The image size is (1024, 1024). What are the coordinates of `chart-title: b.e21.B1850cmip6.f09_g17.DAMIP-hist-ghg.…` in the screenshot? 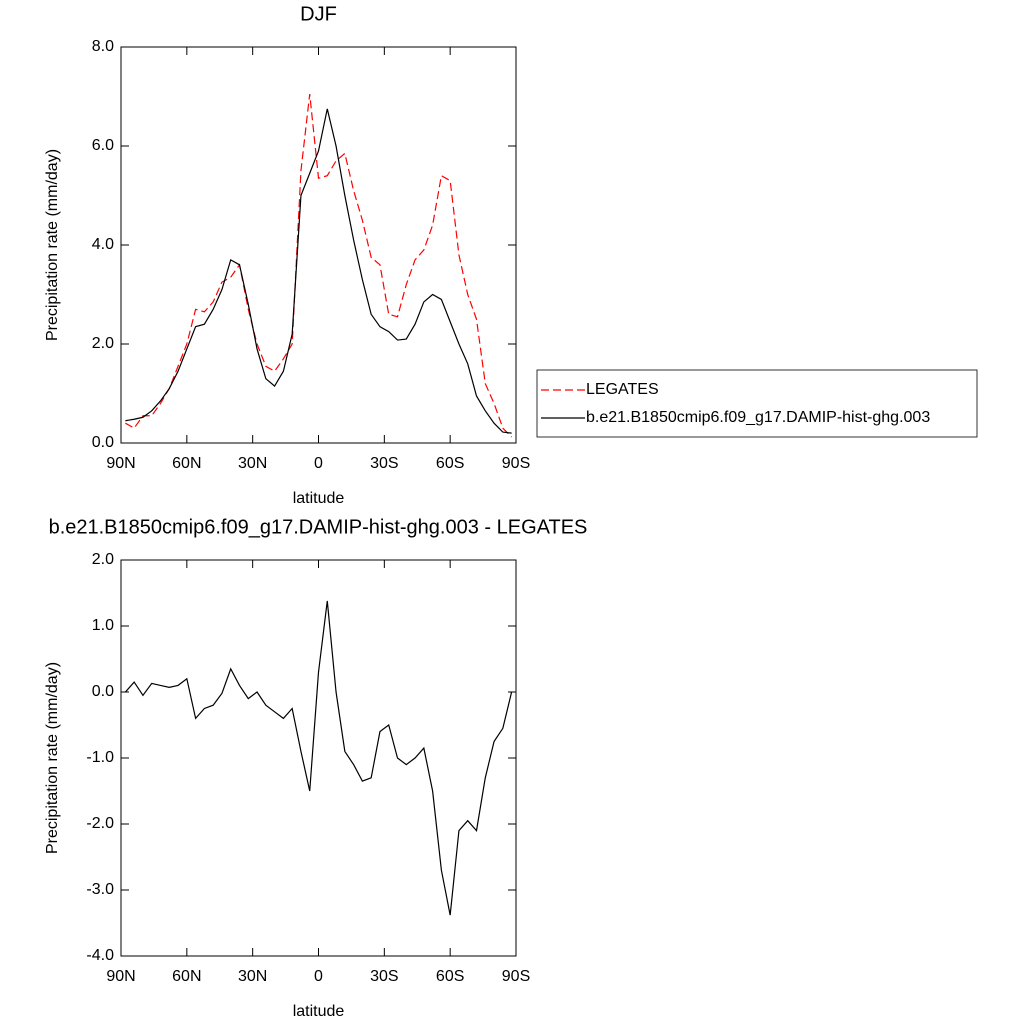 It's located at (318, 527).